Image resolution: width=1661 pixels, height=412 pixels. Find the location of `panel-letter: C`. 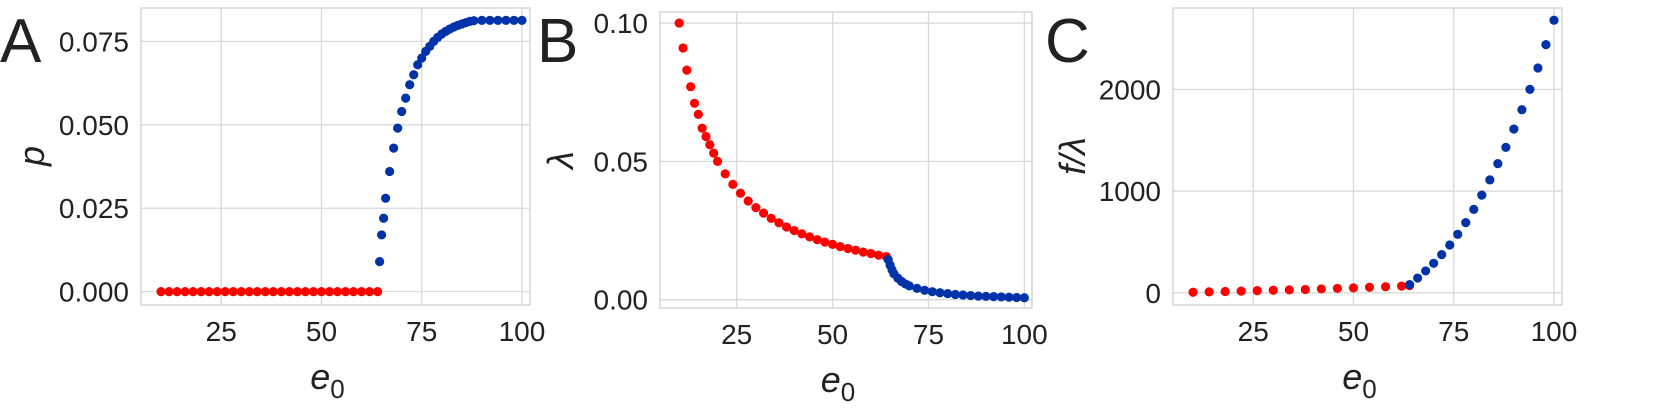

panel-letter: C is located at coordinates (1067, 41).